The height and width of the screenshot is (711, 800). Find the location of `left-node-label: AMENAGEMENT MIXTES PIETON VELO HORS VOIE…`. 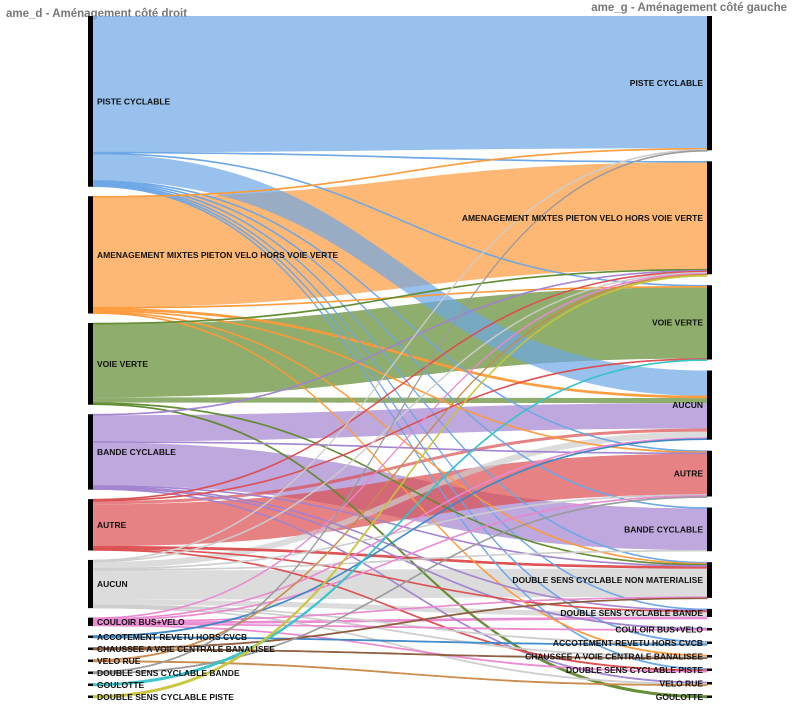

left-node-label: AMENAGEMENT MIXTES PIETON VELO HORS VOIE… is located at coordinates (218, 255).